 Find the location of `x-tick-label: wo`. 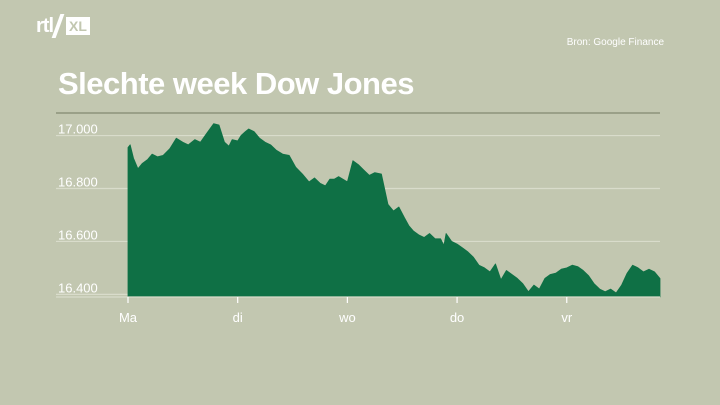

x-tick-label: wo is located at coordinates (347, 317).